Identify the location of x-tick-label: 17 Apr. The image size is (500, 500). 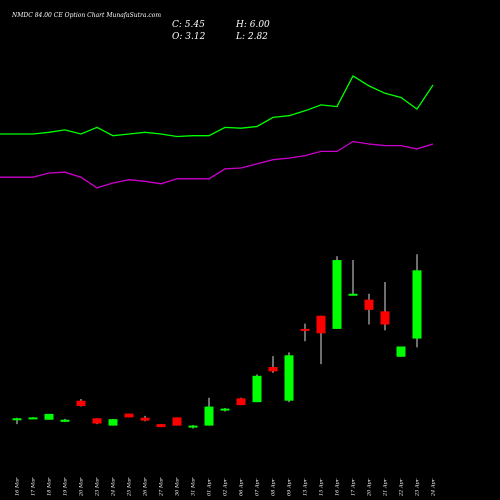
(354, 487).